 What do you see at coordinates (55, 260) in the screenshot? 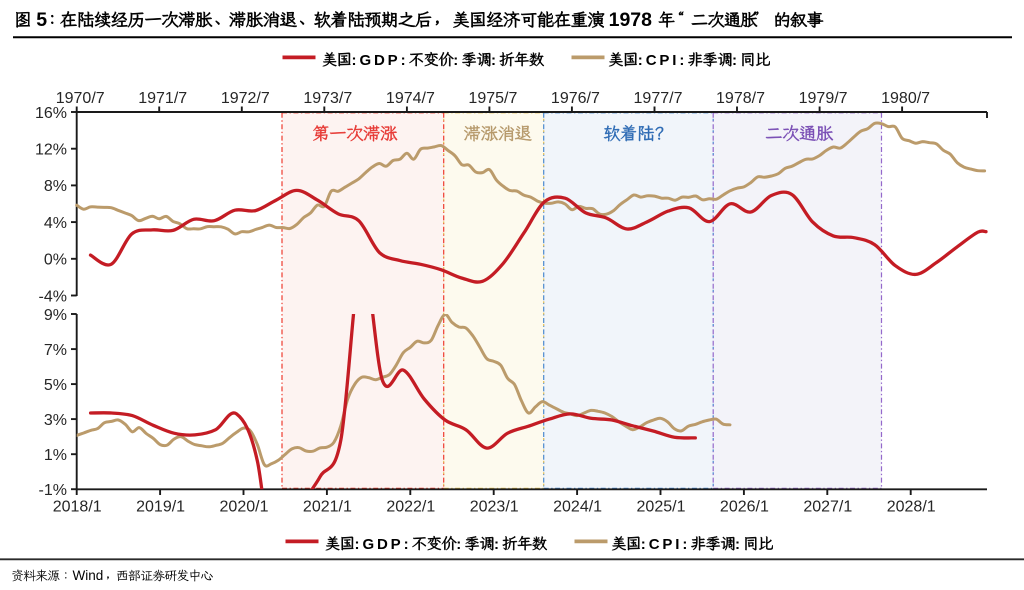
I see `svg-text: 0%` at bounding box center [55, 260].